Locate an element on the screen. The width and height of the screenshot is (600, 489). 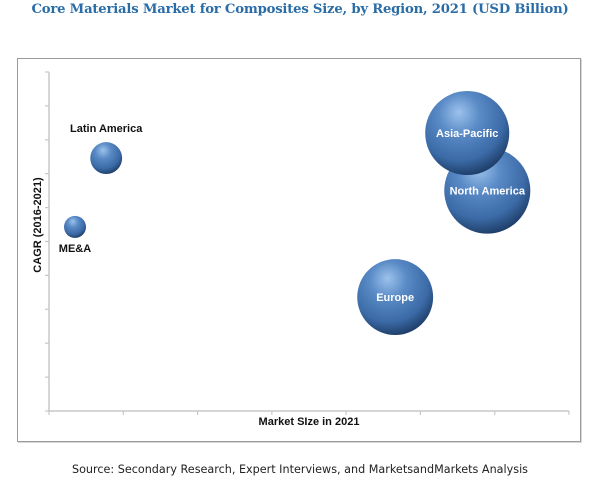
bubble-latin-america is located at coordinates (106, 158).